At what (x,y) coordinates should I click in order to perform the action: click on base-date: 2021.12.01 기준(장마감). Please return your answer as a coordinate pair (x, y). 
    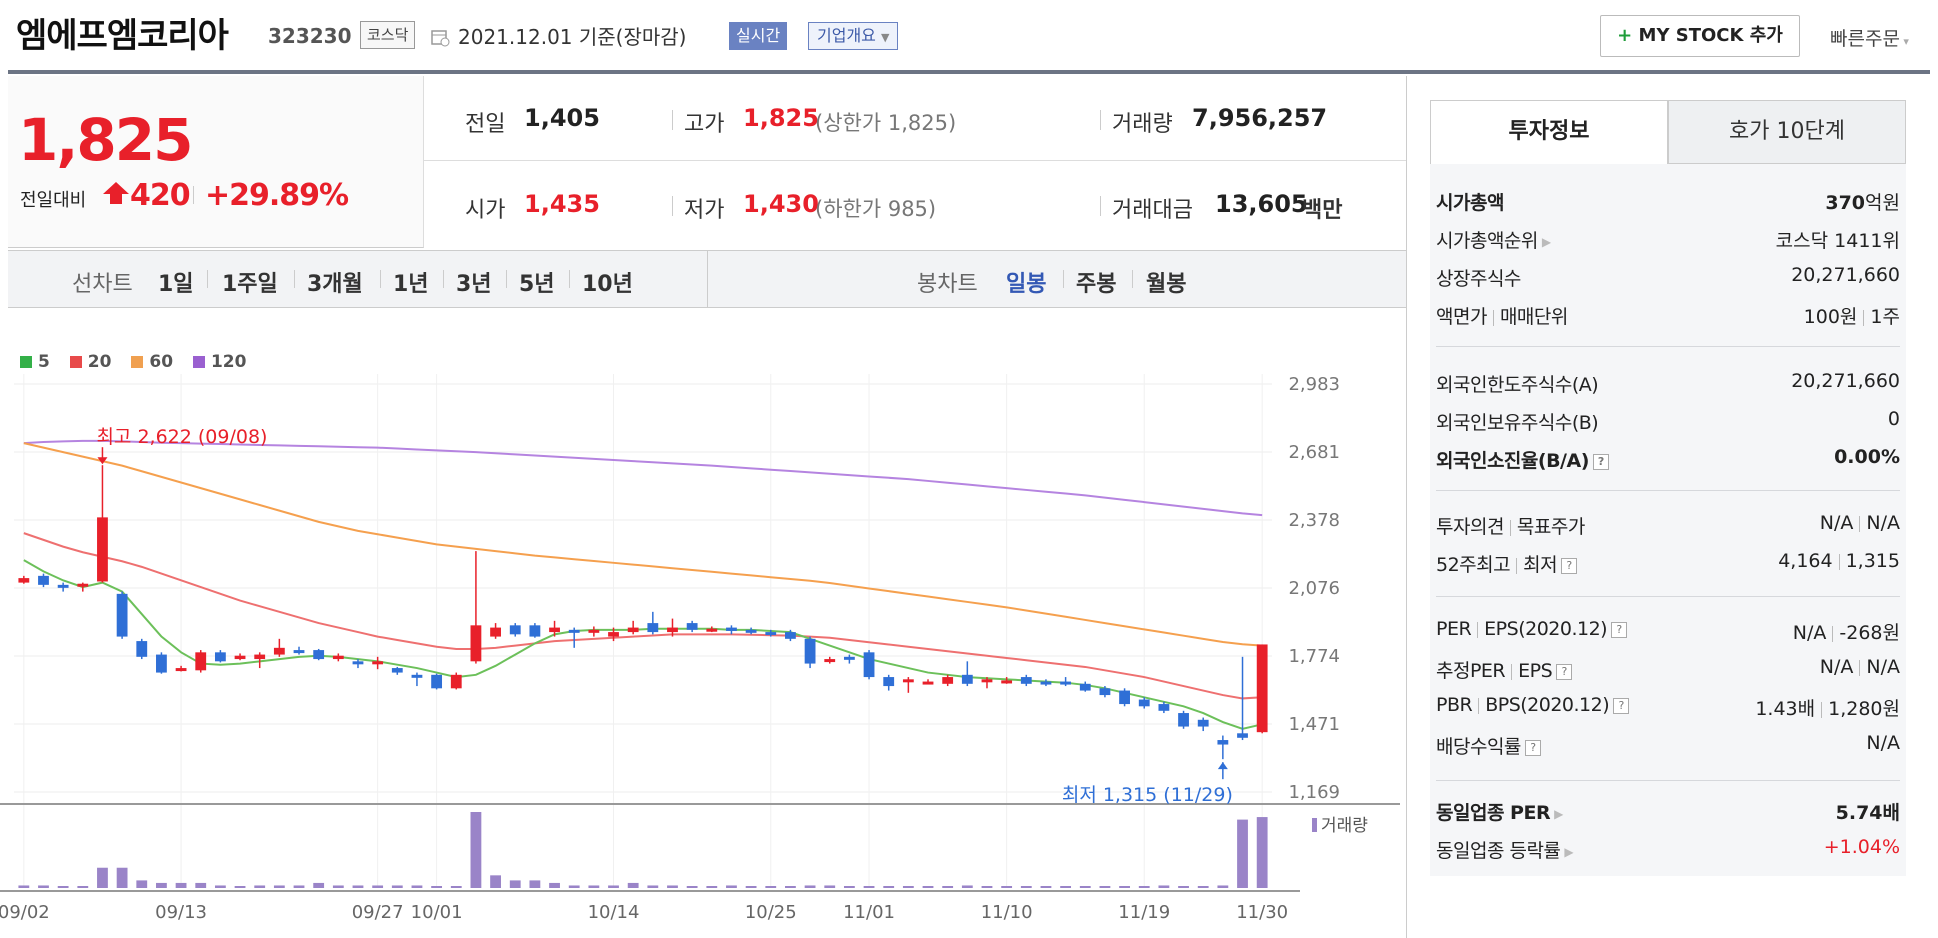
    Looking at the image, I should click on (572, 37).